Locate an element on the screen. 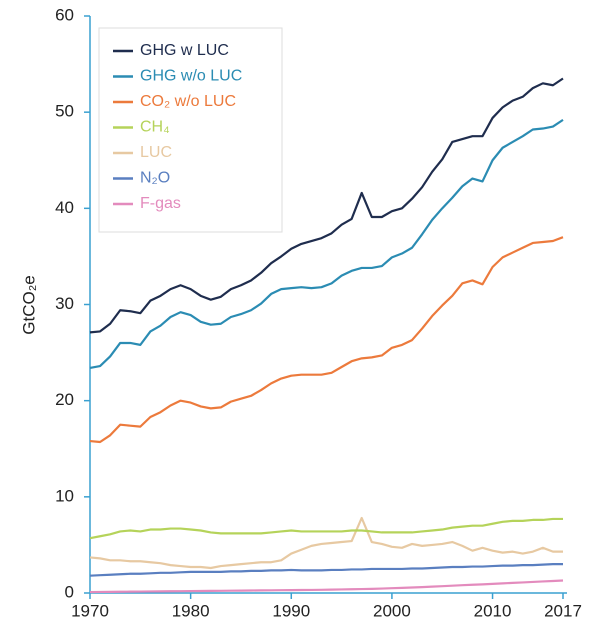  y-tick-label: 10 is located at coordinates (64, 495).